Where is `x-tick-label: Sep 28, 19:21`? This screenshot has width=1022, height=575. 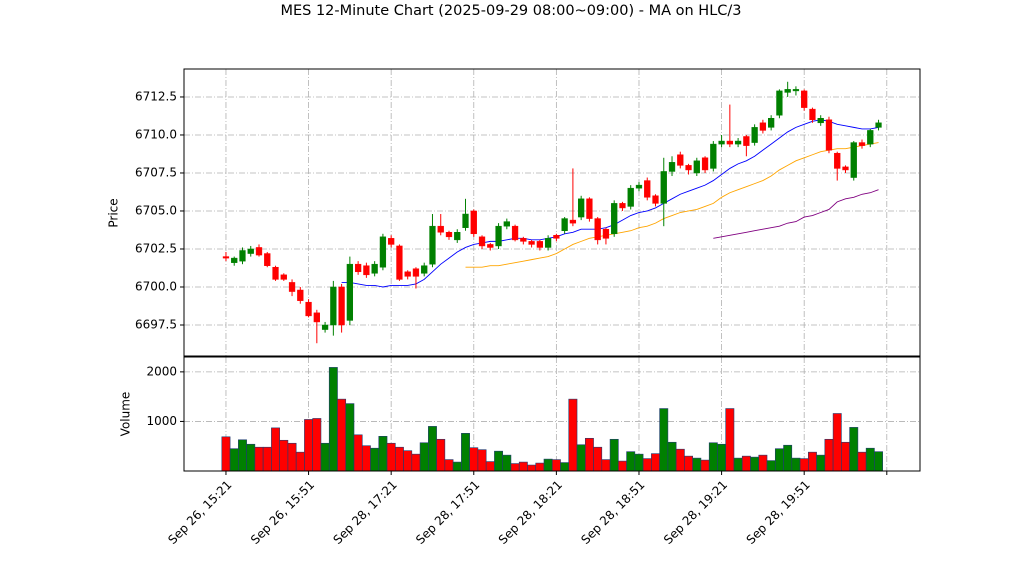 x-tick-label: Sep 28, 19:21 is located at coordinates (695, 512).